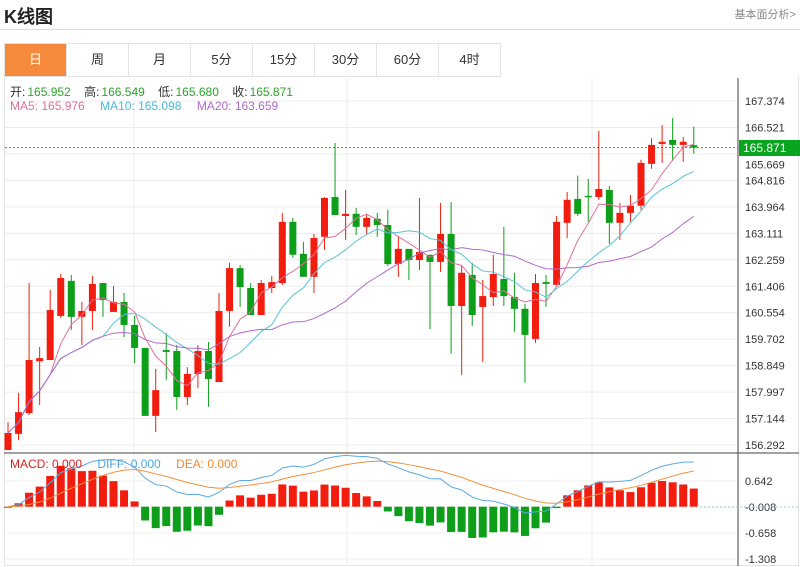 Image resolution: width=800 pixels, height=567 pixels. What do you see at coordinates (470, 60) in the screenshot?
I see `tab-4hour: 4时` at bounding box center [470, 60].